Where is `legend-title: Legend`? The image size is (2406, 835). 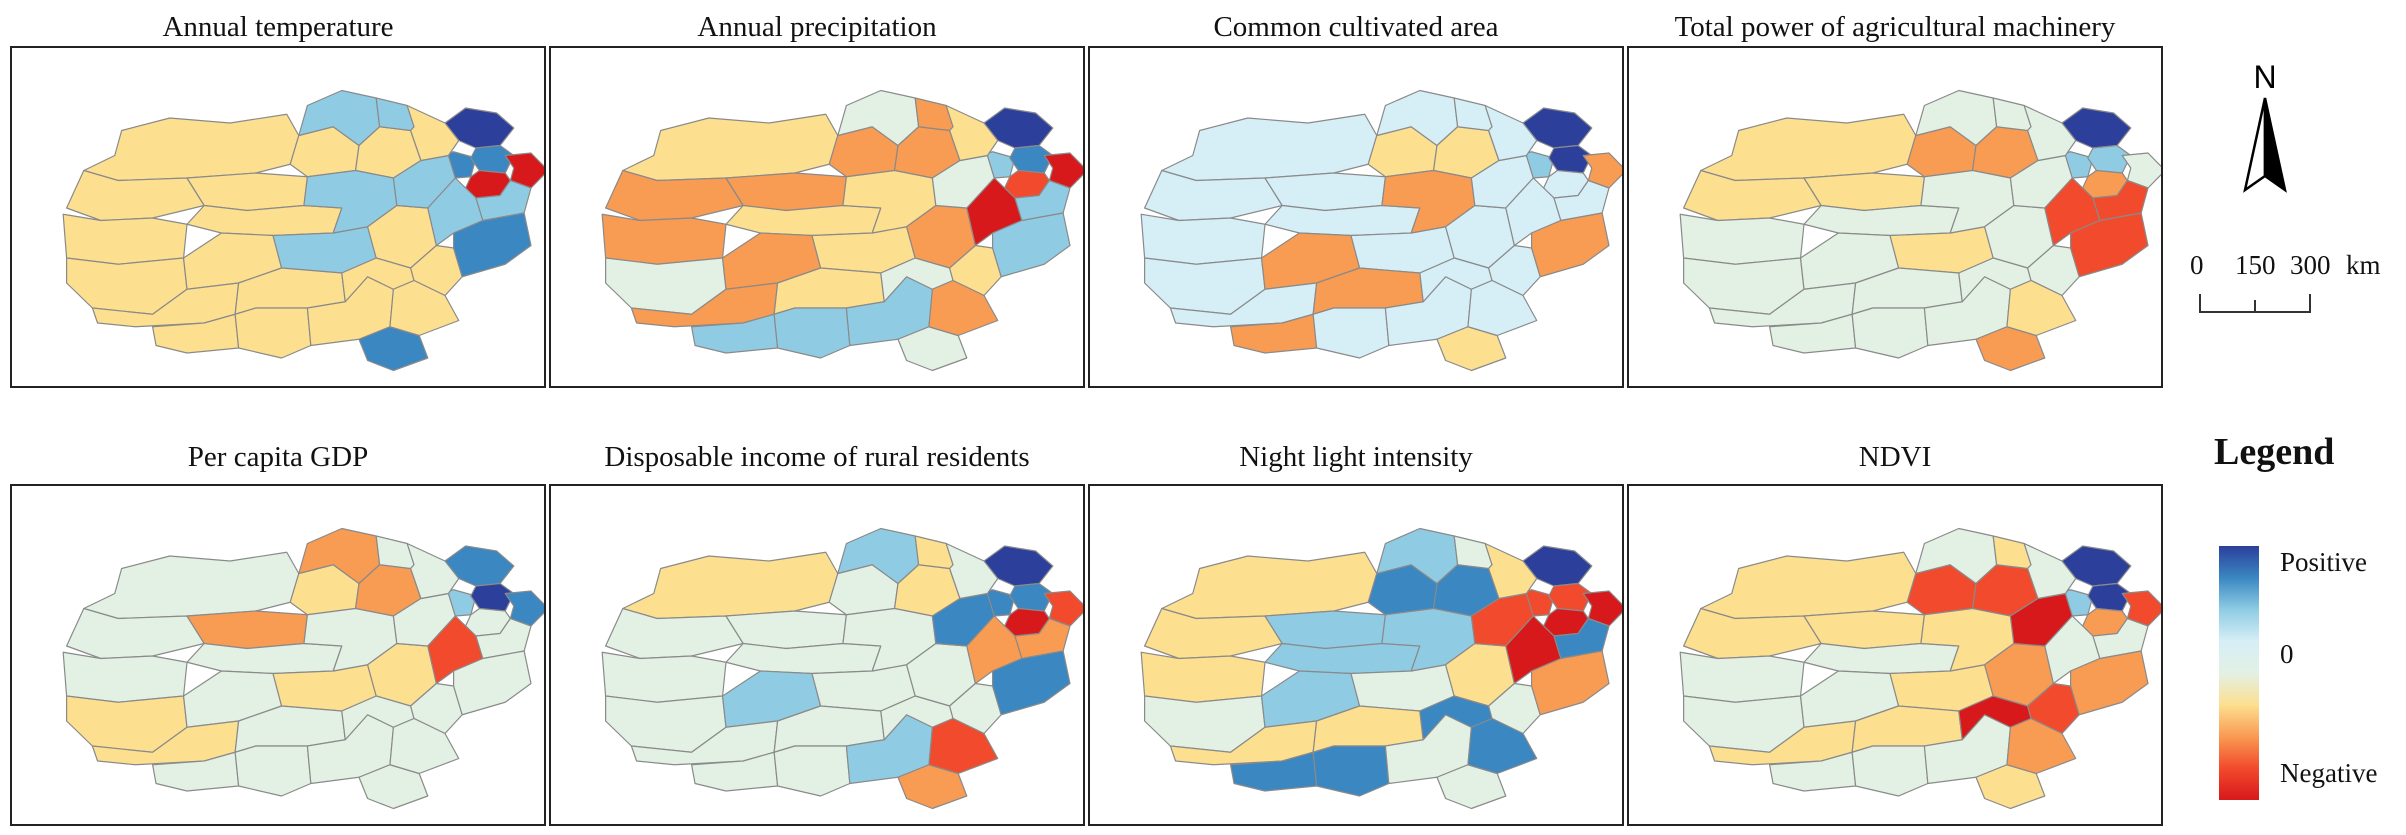 legend-title: Legend is located at coordinates (2274, 452).